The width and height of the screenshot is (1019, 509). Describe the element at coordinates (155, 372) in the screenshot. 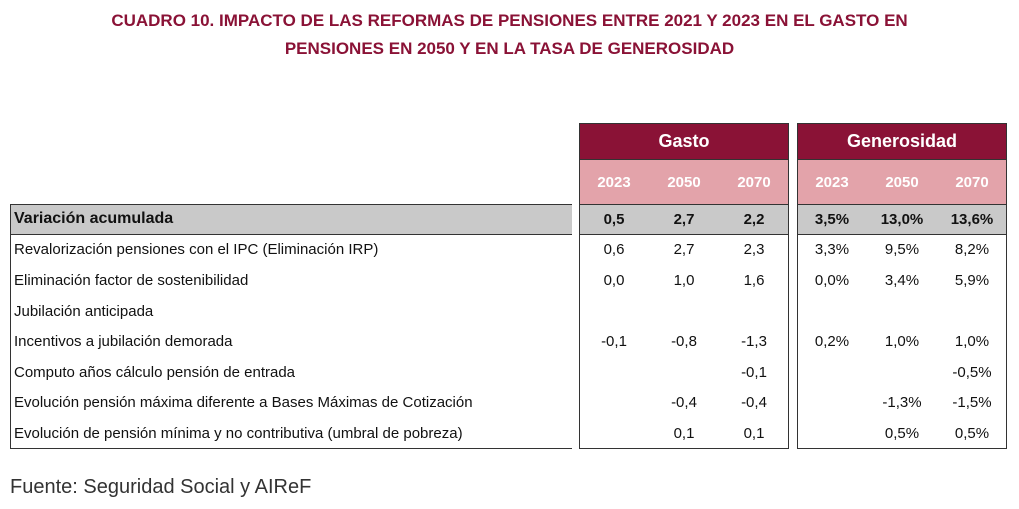

I see `row-label: Computo años cálculo pensión de entrada` at that location.